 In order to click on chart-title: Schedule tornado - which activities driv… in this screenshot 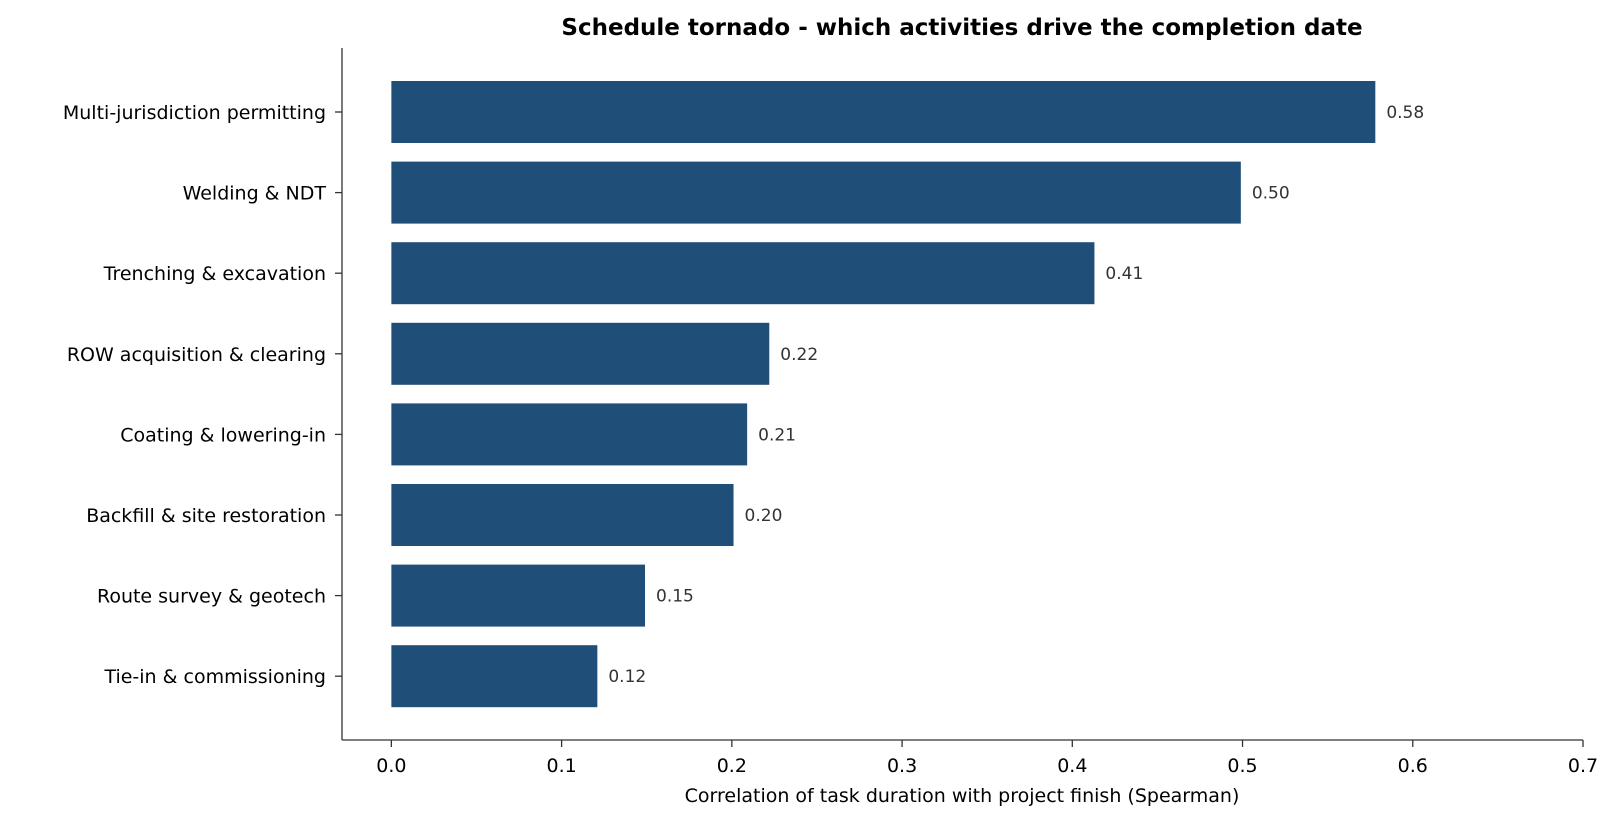, I will do `click(961, 28)`.